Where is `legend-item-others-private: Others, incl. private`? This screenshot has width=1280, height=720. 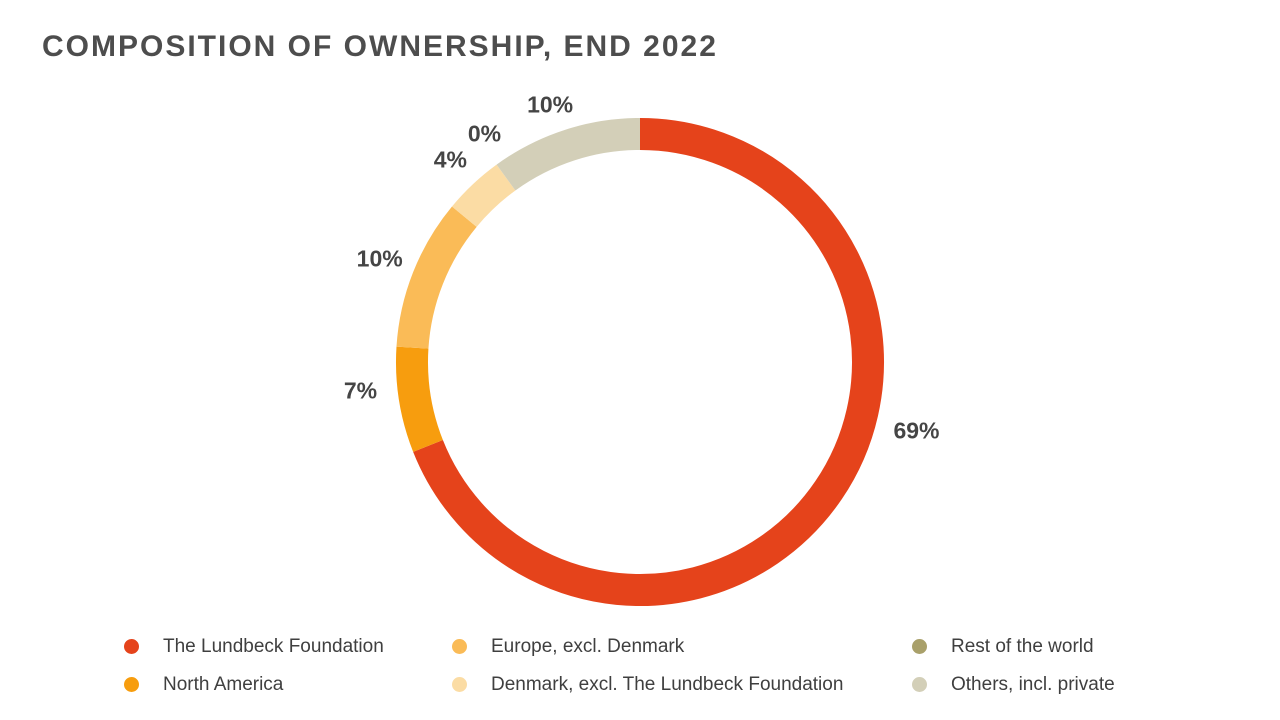 legend-item-others-private: Others, incl. private is located at coordinates (1013, 684).